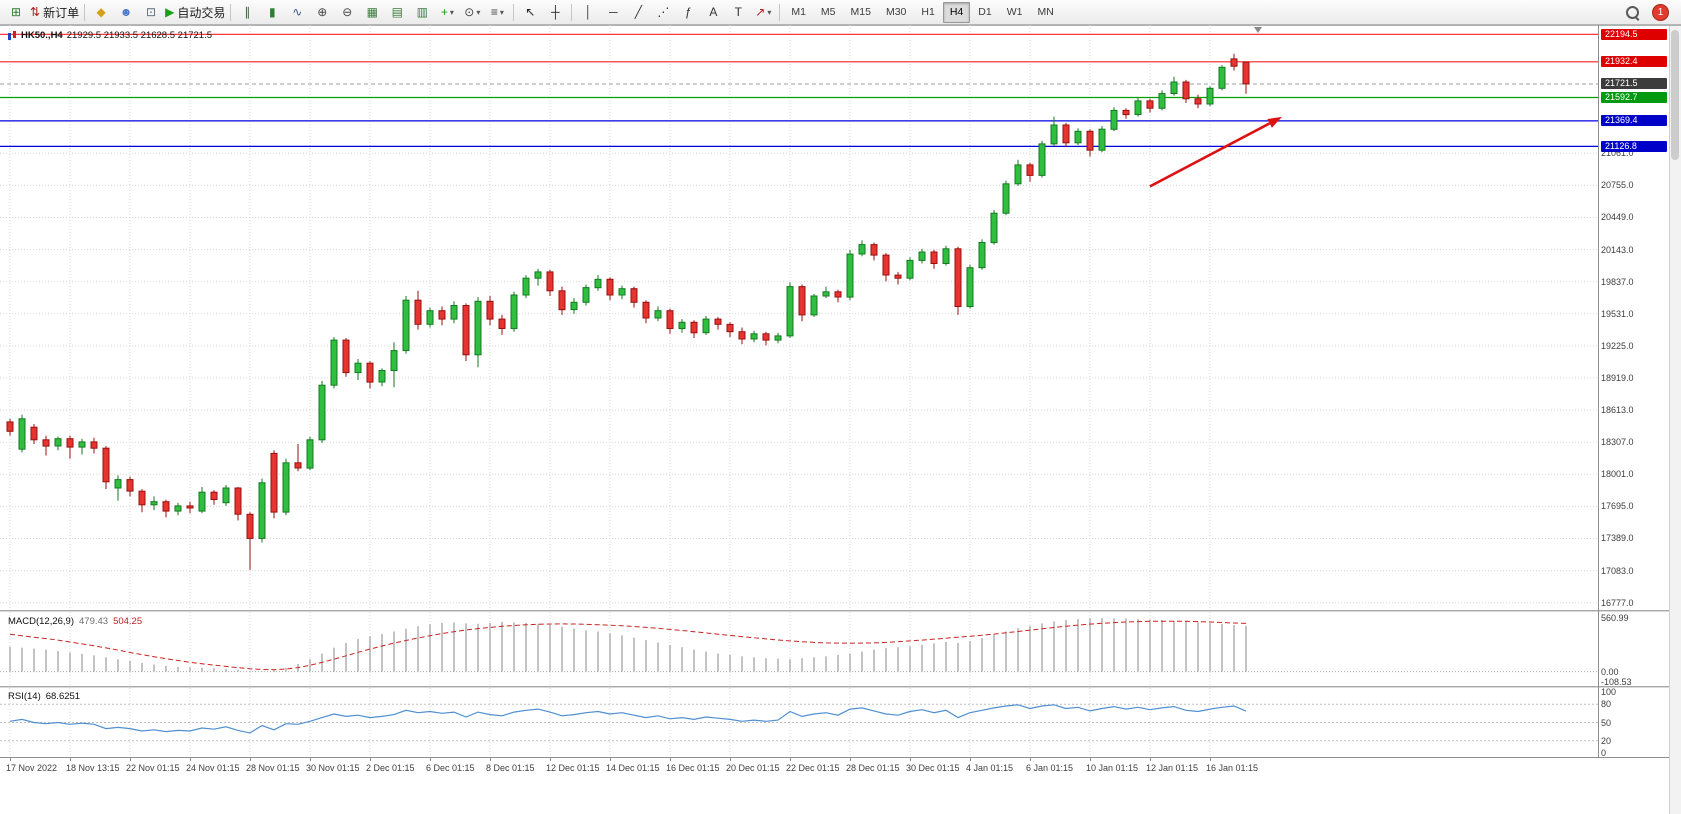 The height and width of the screenshot is (814, 1681). I want to click on arrows-button: ↗ ▾, so click(763, 12).